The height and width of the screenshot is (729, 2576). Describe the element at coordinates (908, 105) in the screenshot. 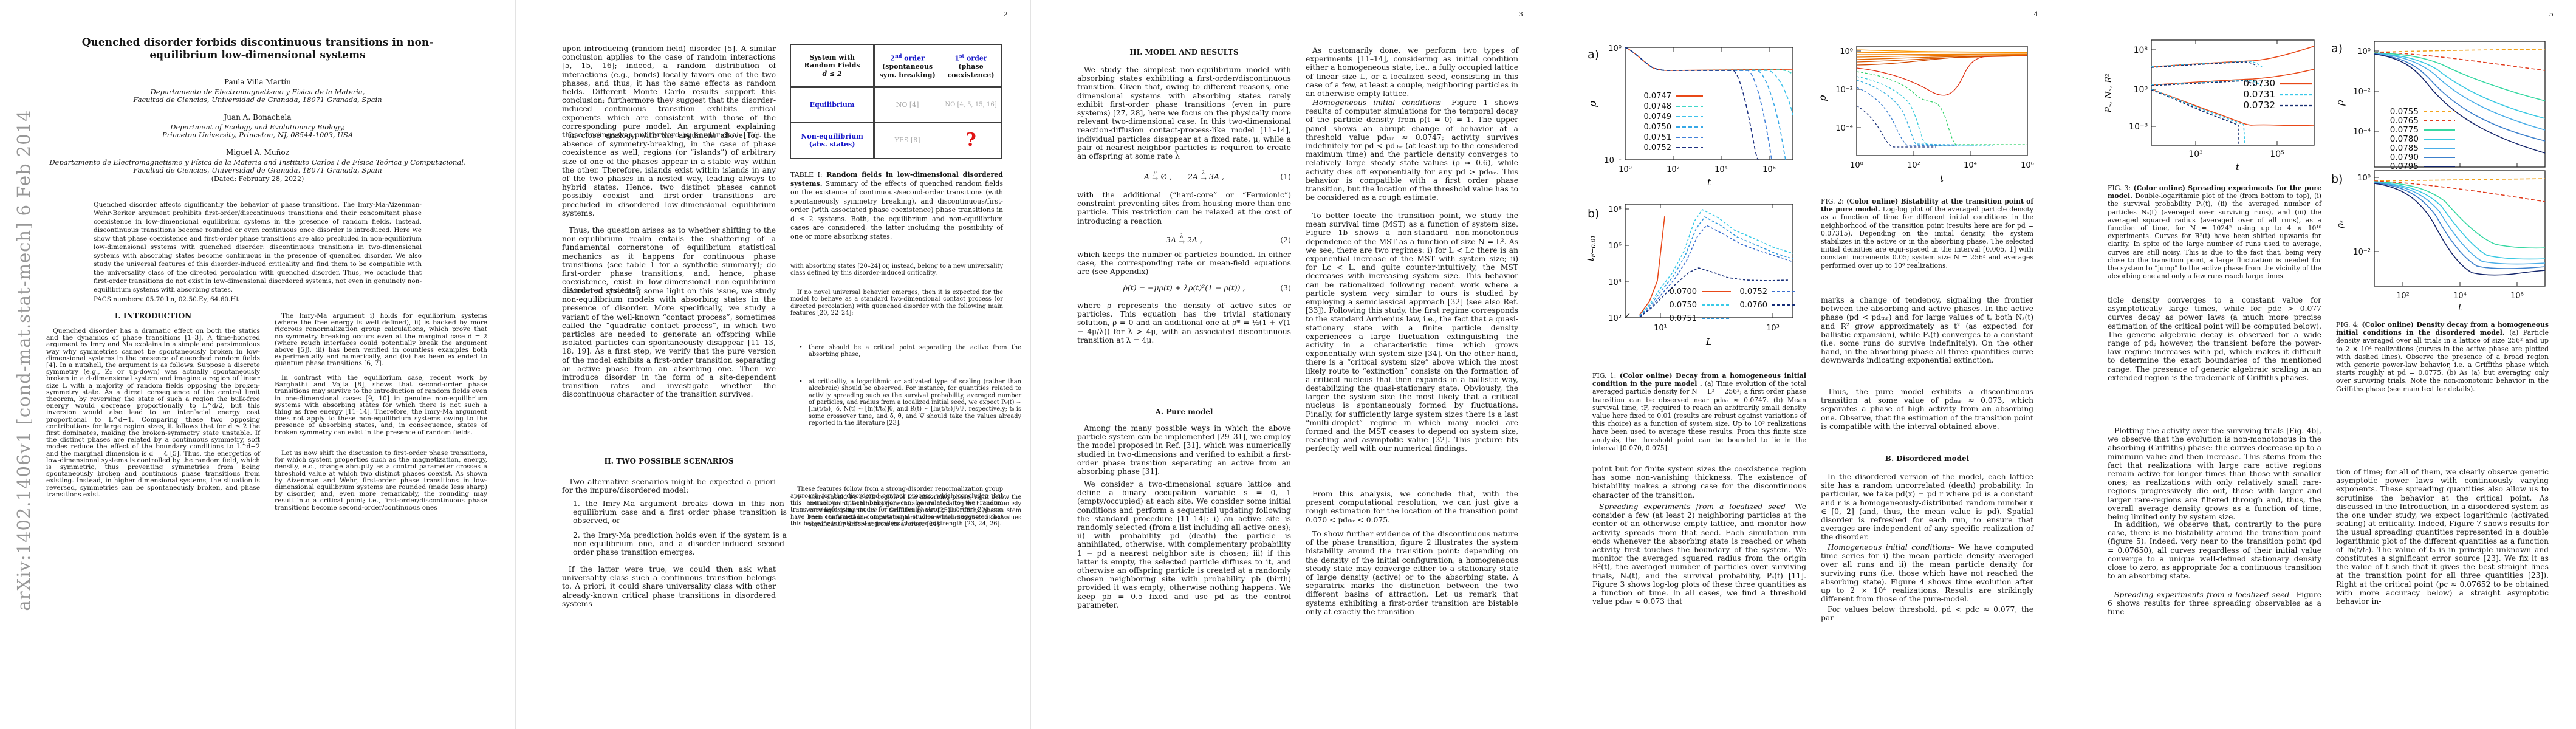

I see `table-cell: NO [4]` at that location.